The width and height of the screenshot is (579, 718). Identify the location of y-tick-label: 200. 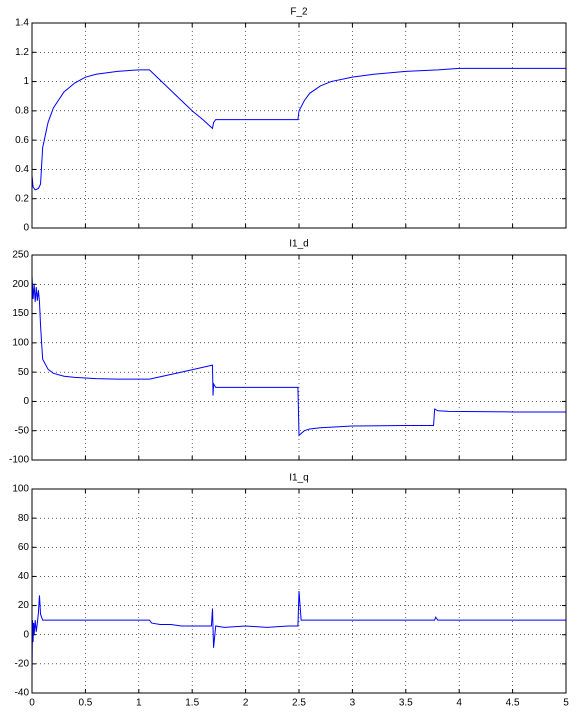
(20, 284).